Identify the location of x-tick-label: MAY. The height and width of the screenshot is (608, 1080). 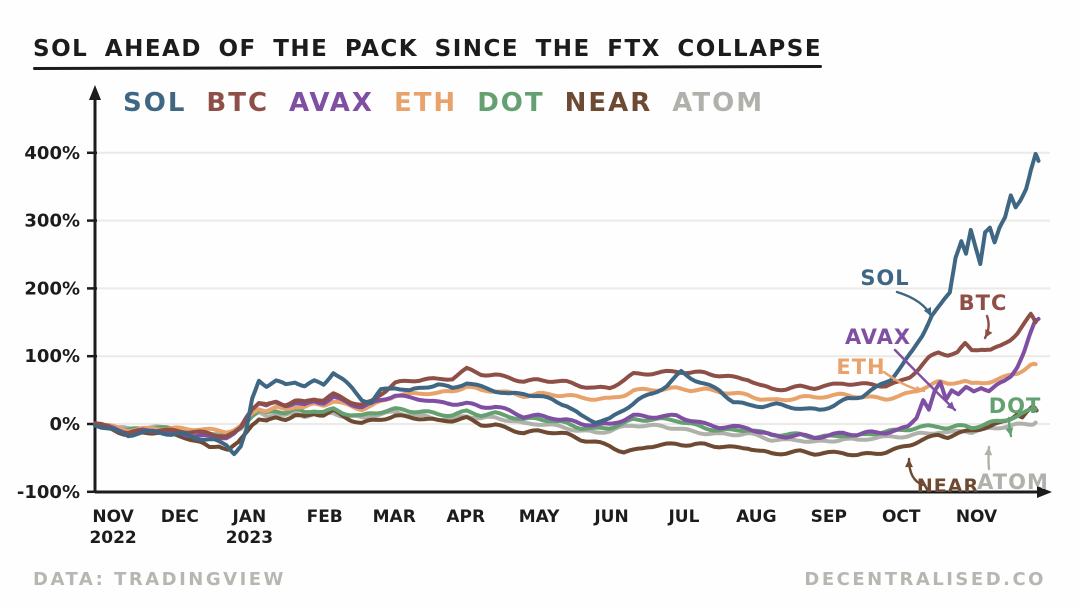
(539, 517).